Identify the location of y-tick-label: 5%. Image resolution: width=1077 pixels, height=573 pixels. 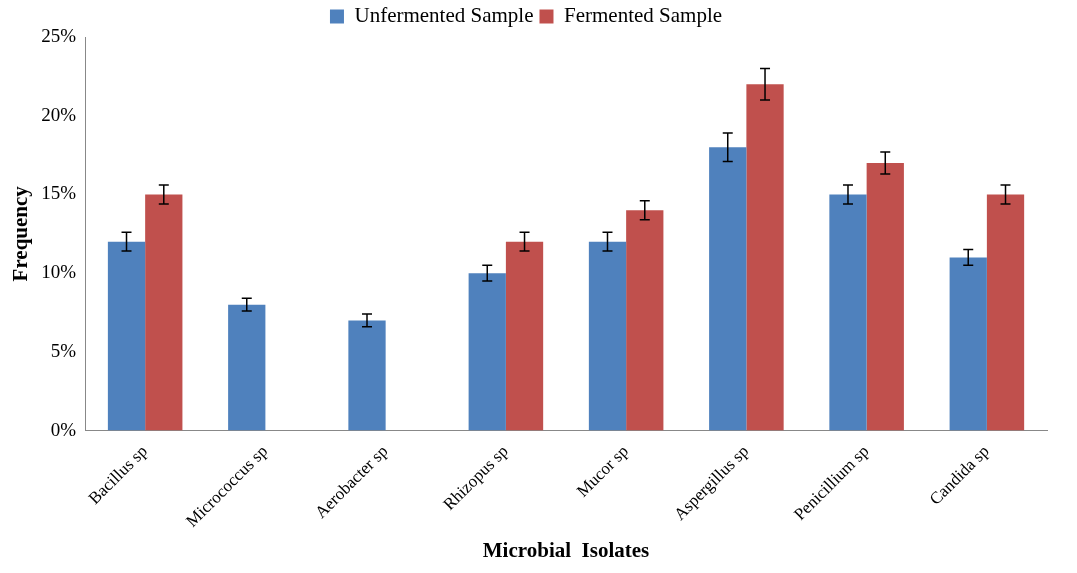
(63, 350).